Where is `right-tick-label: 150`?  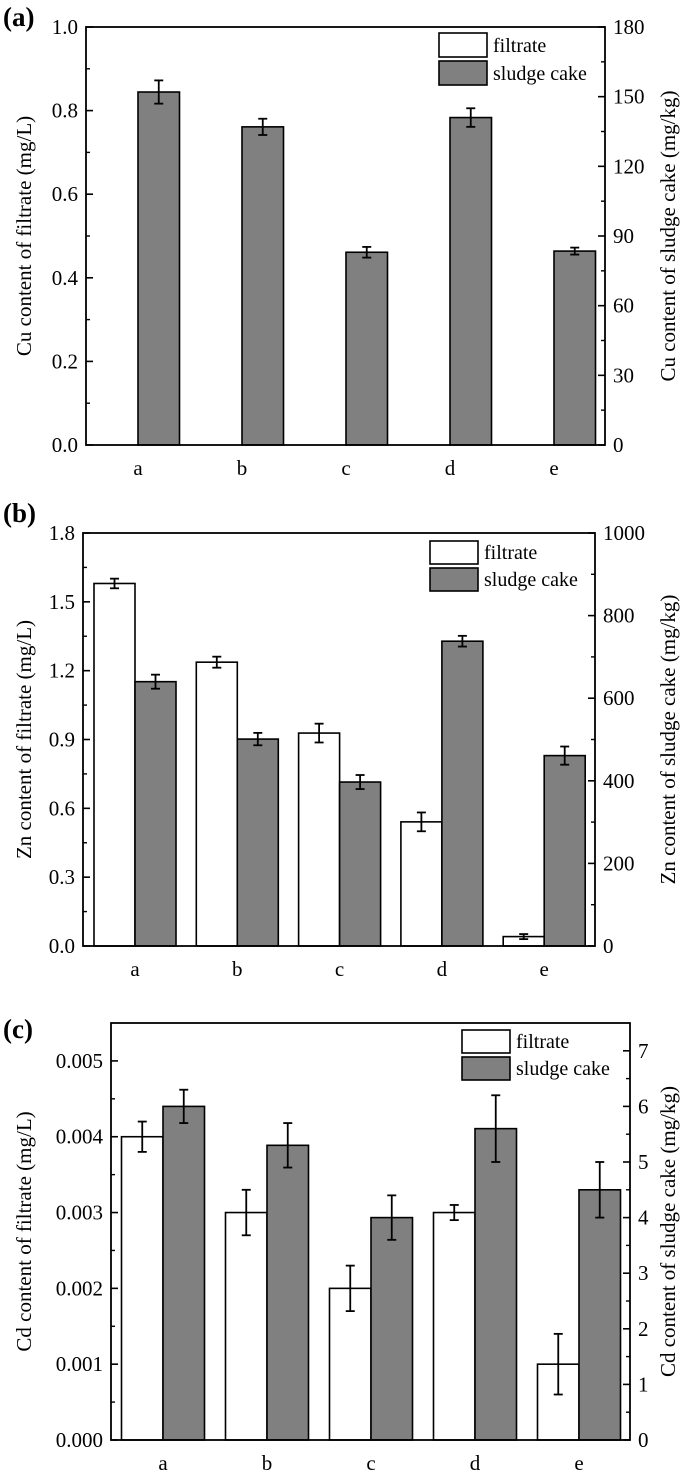
right-tick-label: 150 is located at coordinates (629, 97).